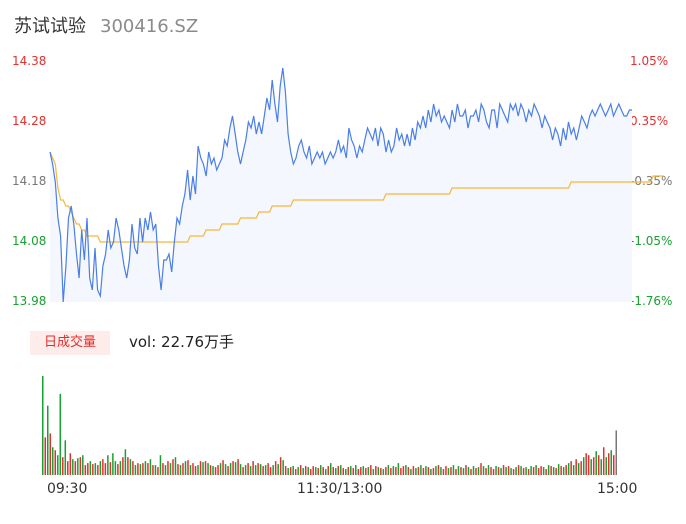 This screenshot has width=686, height=524. I want to click on volume-tag: 日成交量, so click(70, 343).